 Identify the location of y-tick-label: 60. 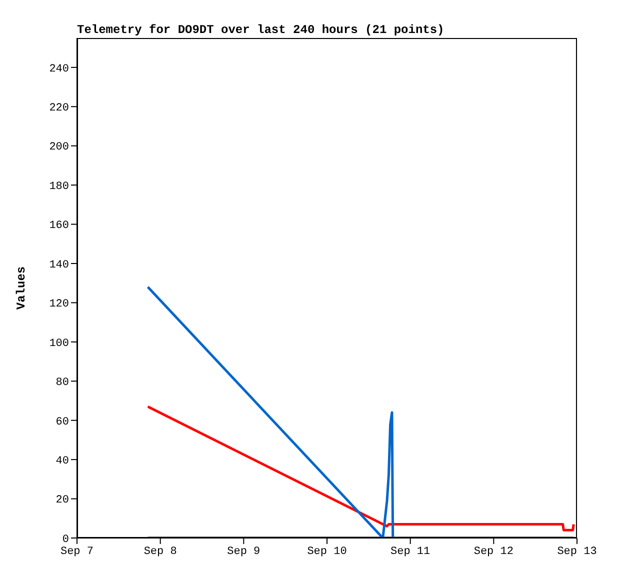
(62, 422).